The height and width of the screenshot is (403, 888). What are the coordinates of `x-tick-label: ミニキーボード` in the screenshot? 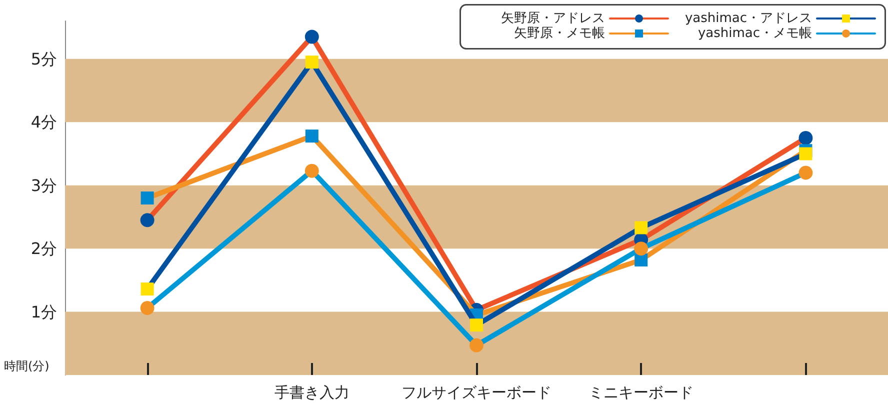 It's located at (641, 393).